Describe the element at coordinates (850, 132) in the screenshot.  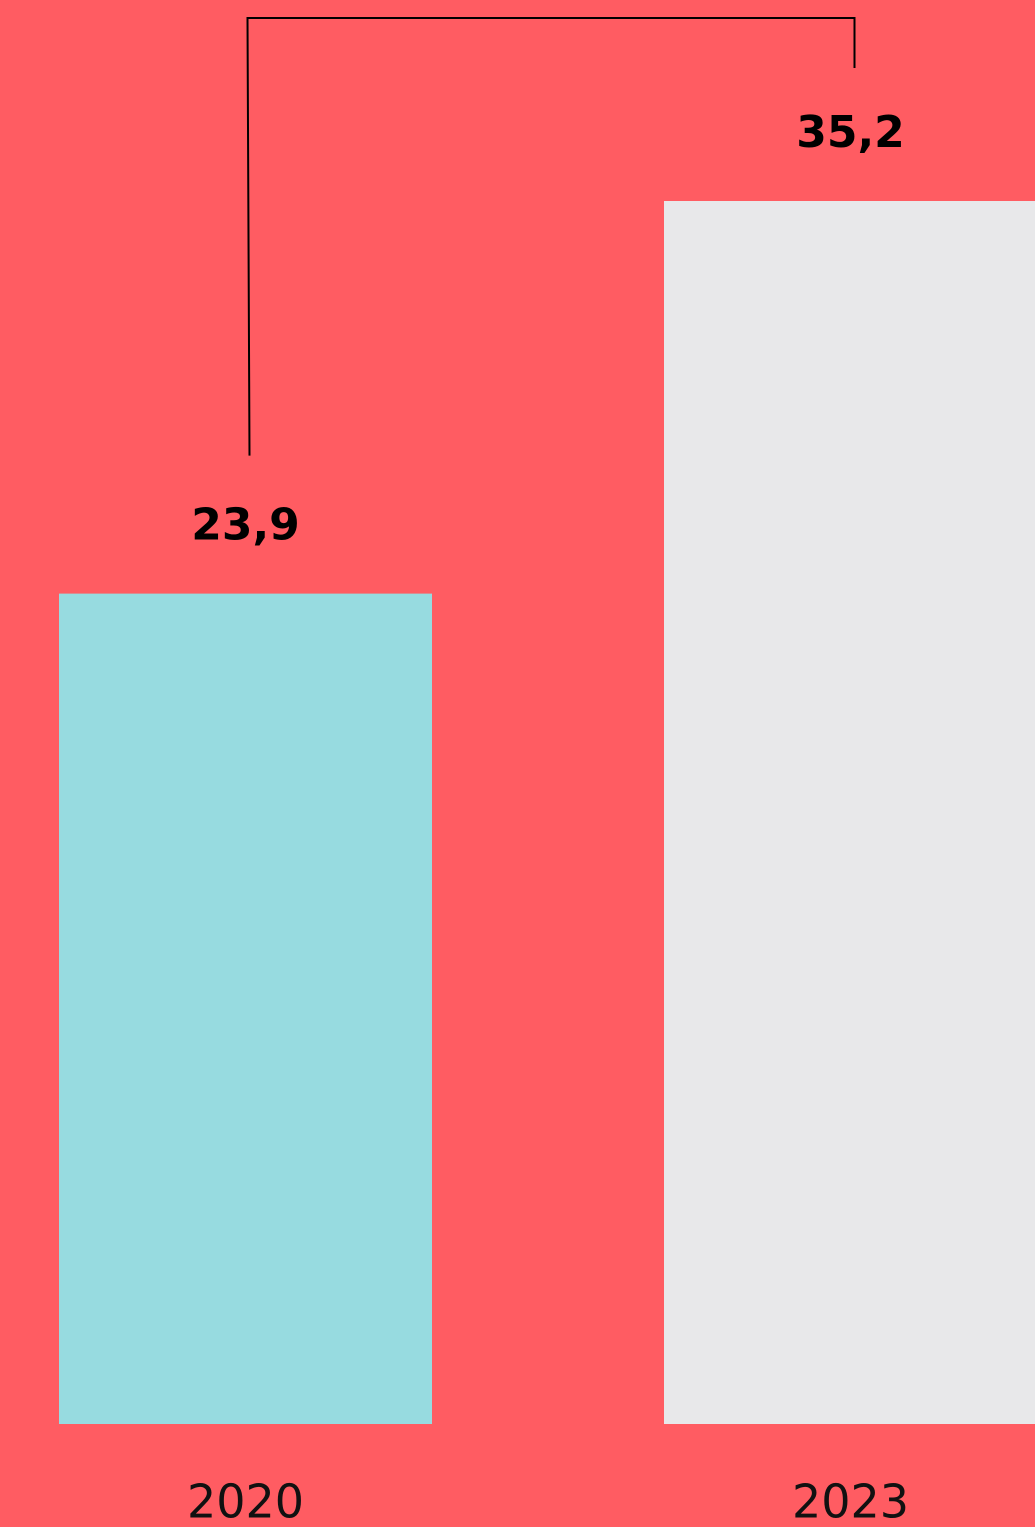
I see `value-label: 35,2` at that location.